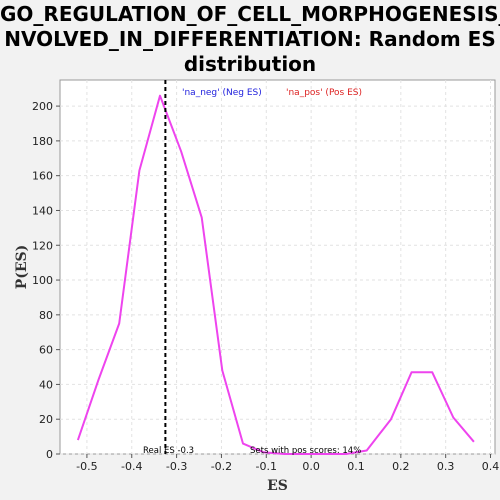  I want to click on x-tick-label: 0.4, so click(491, 466).